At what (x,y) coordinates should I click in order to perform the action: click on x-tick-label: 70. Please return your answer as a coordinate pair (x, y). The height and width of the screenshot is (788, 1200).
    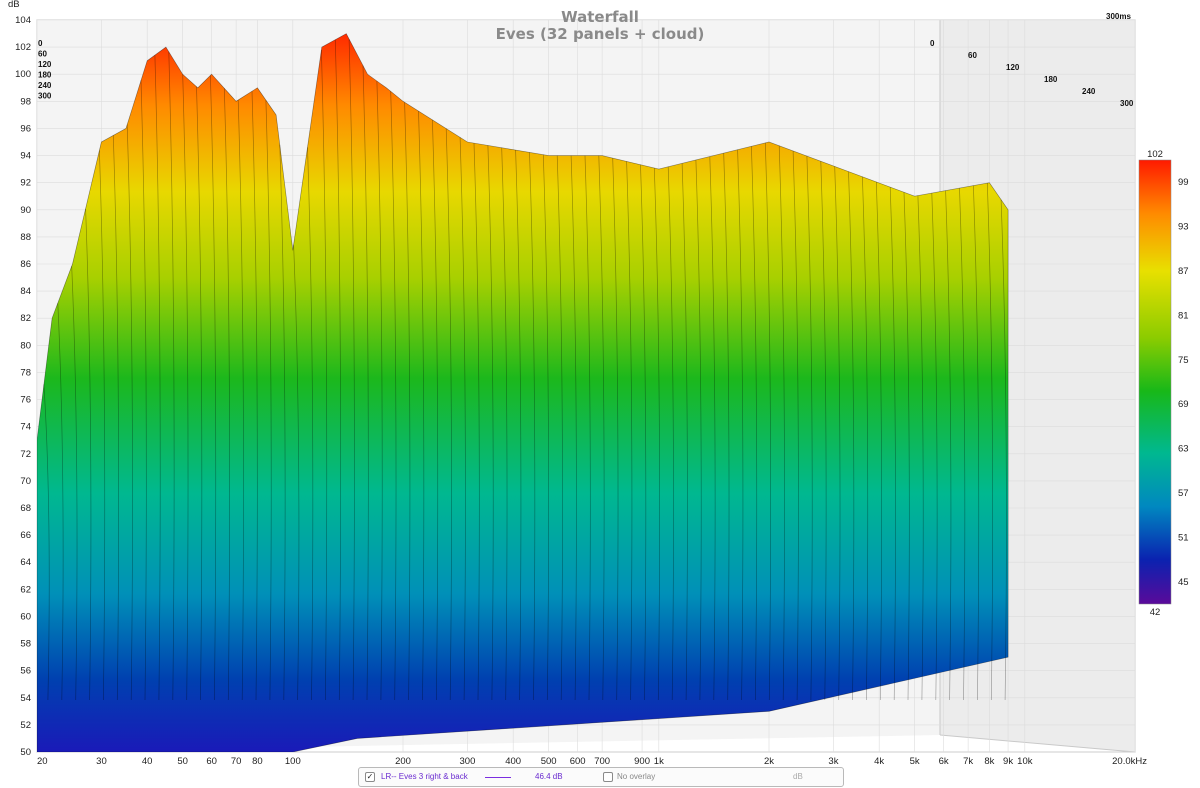
    Looking at the image, I should click on (236, 761).